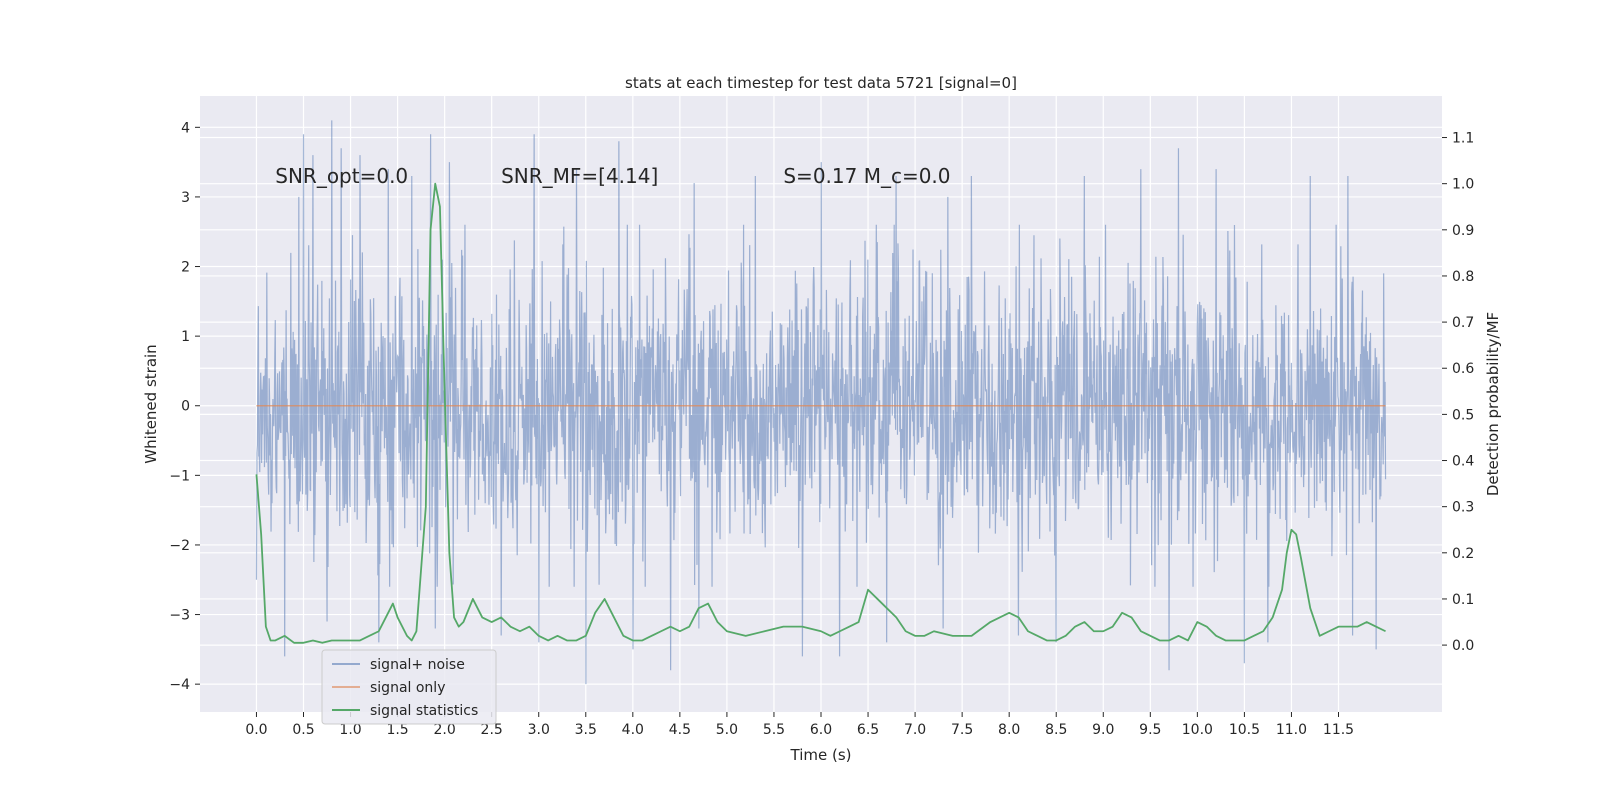 The width and height of the screenshot is (1600, 800). I want to click on x-tick-label: 9.0, so click(1103, 730).